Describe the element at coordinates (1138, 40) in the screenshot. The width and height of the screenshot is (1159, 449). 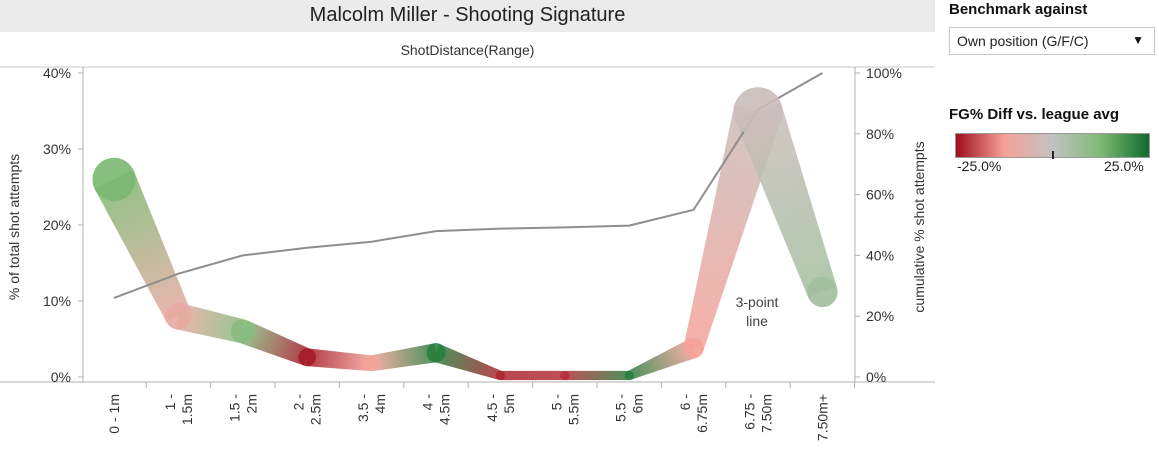
I see `caret-down-icon: ▼` at that location.